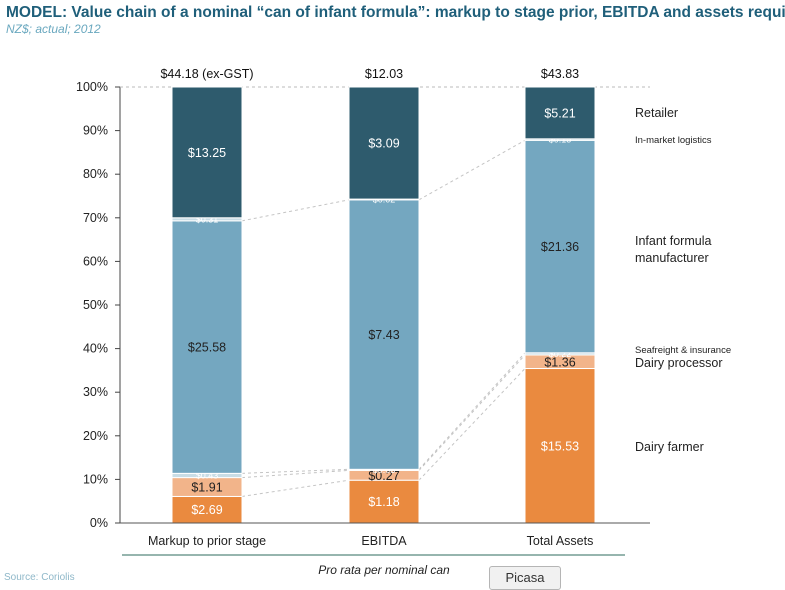  Describe the element at coordinates (383, 476) in the screenshot. I see `data-label: $0.27` at that location.